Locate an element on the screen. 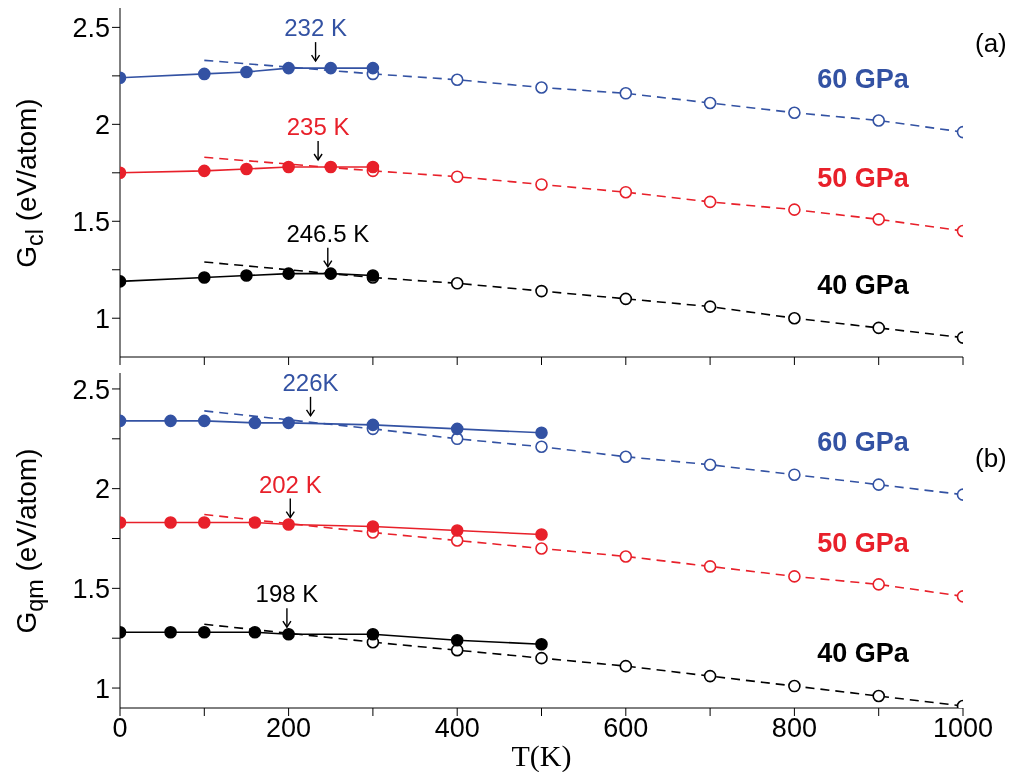 Image resolution: width=1016 pixels, height=782 pixels. annotation: 232 K is located at coordinates (315, 28).